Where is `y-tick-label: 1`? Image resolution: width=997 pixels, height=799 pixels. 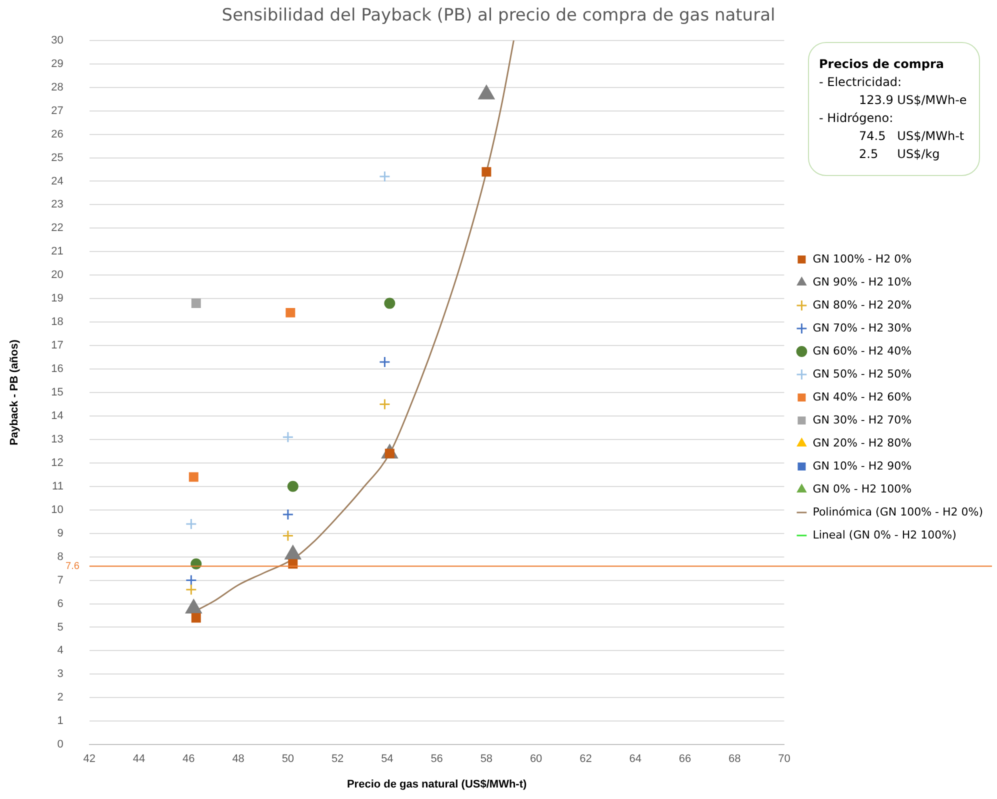
y-tick-label: 1 is located at coordinates (60, 721).